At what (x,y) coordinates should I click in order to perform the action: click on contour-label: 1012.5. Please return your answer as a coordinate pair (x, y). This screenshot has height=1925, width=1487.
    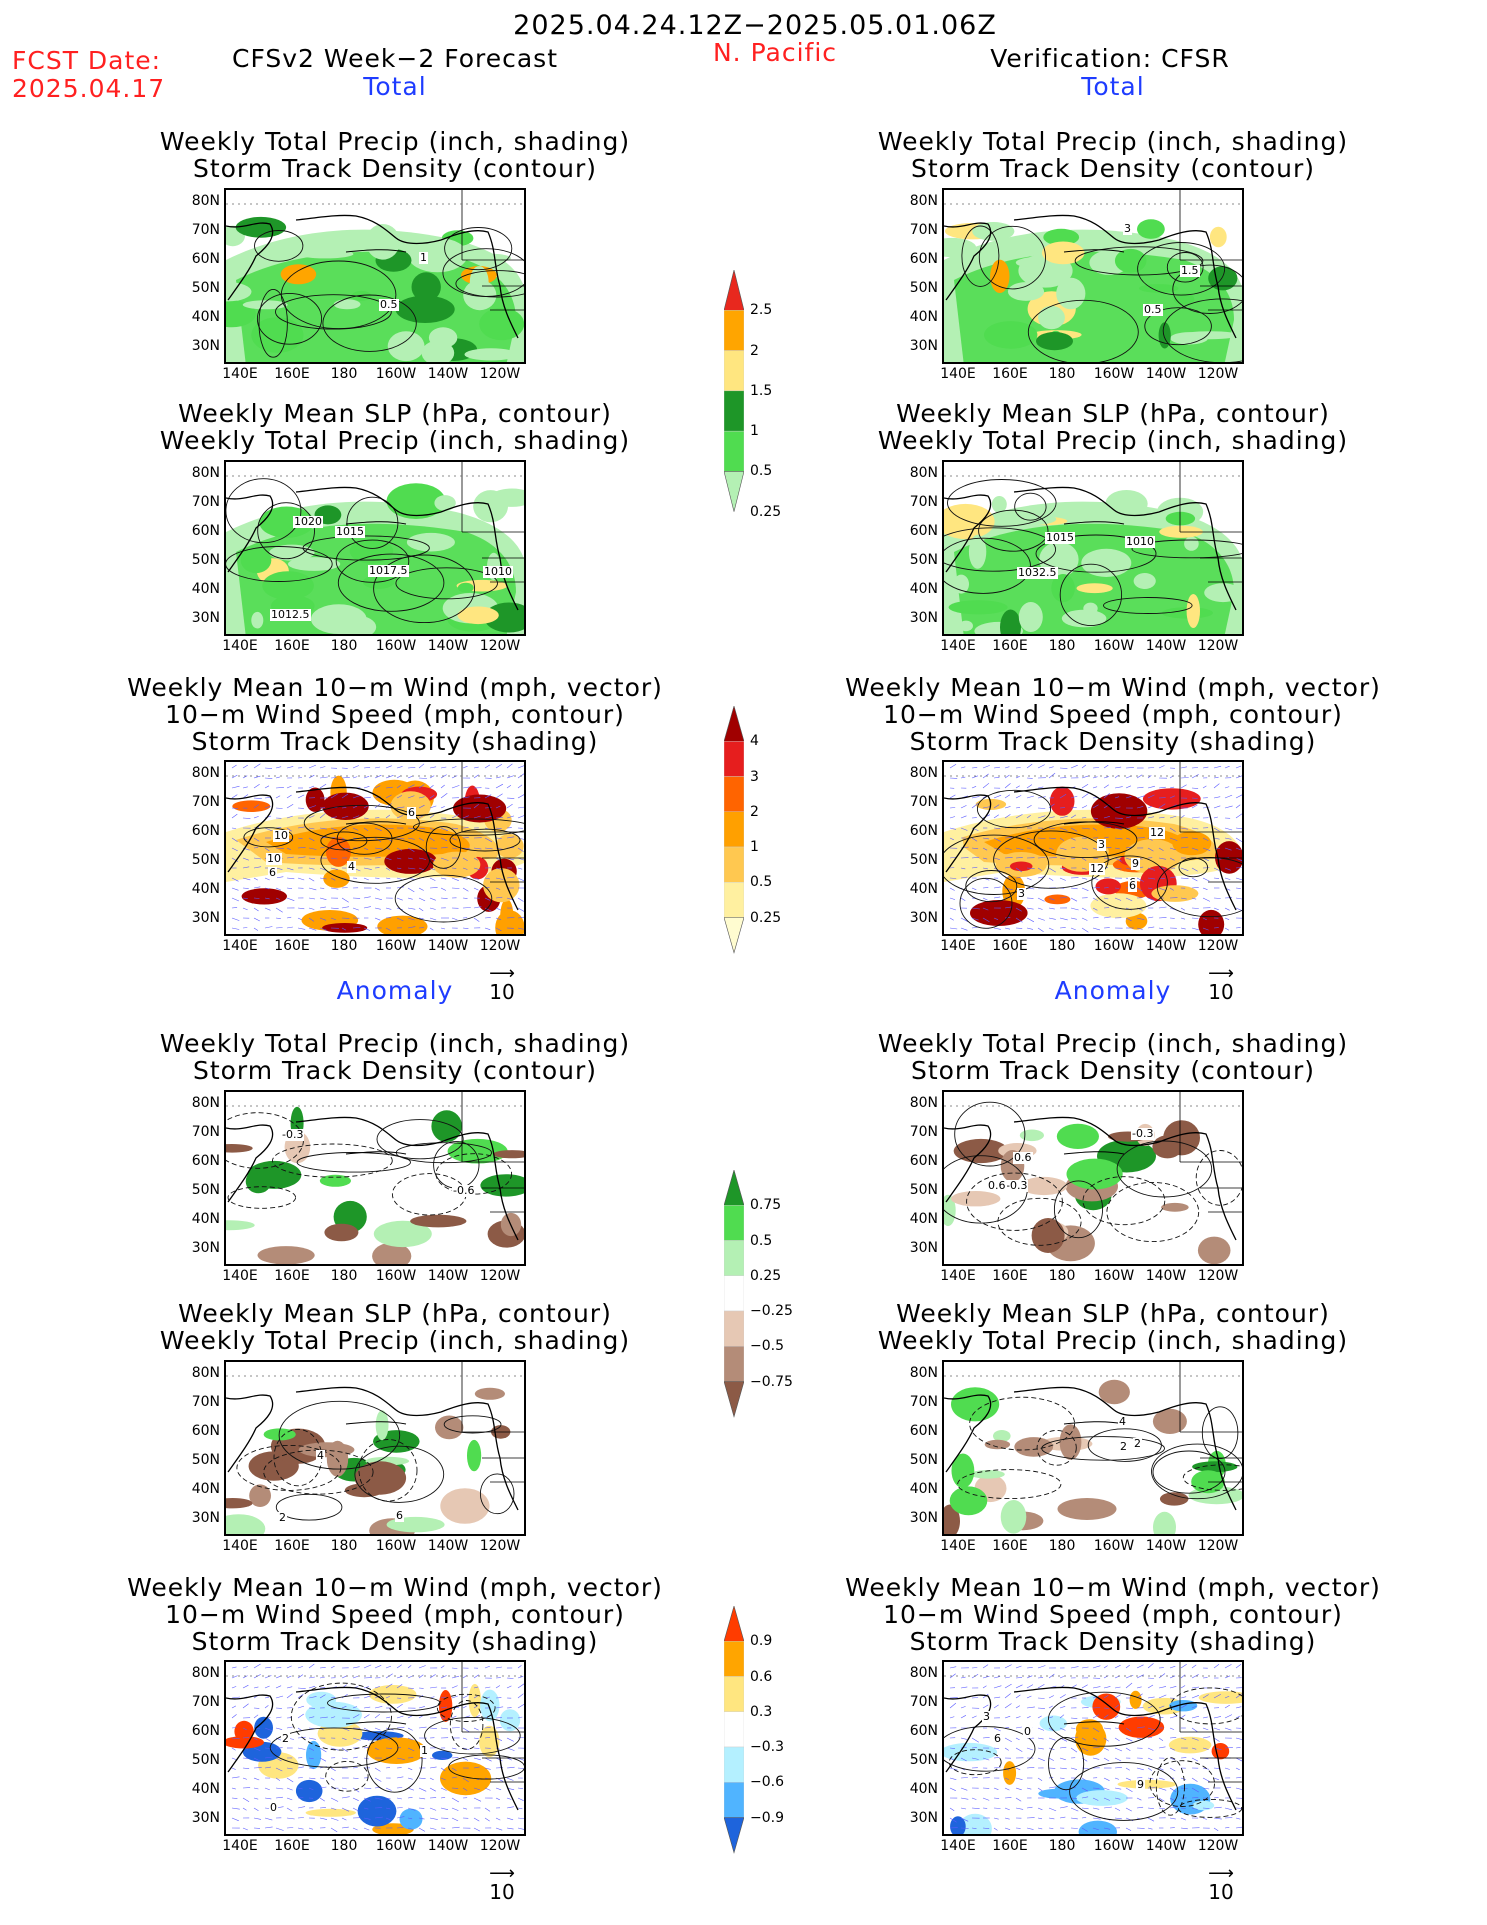
    Looking at the image, I should click on (290, 614).